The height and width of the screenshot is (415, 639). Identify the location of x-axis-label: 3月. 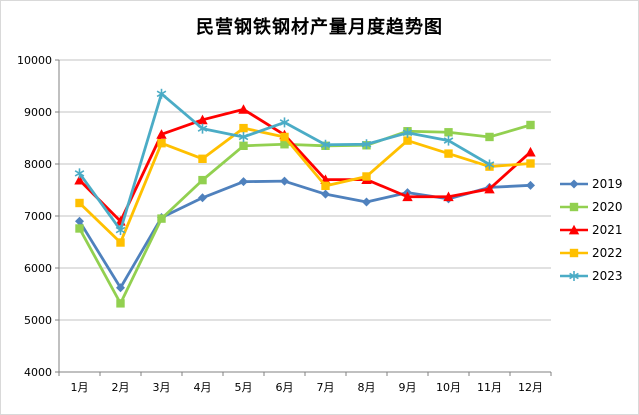
(162, 387).